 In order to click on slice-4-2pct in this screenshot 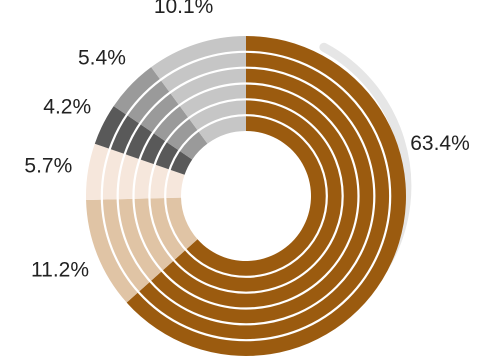, I will do `click(143, 140)`.